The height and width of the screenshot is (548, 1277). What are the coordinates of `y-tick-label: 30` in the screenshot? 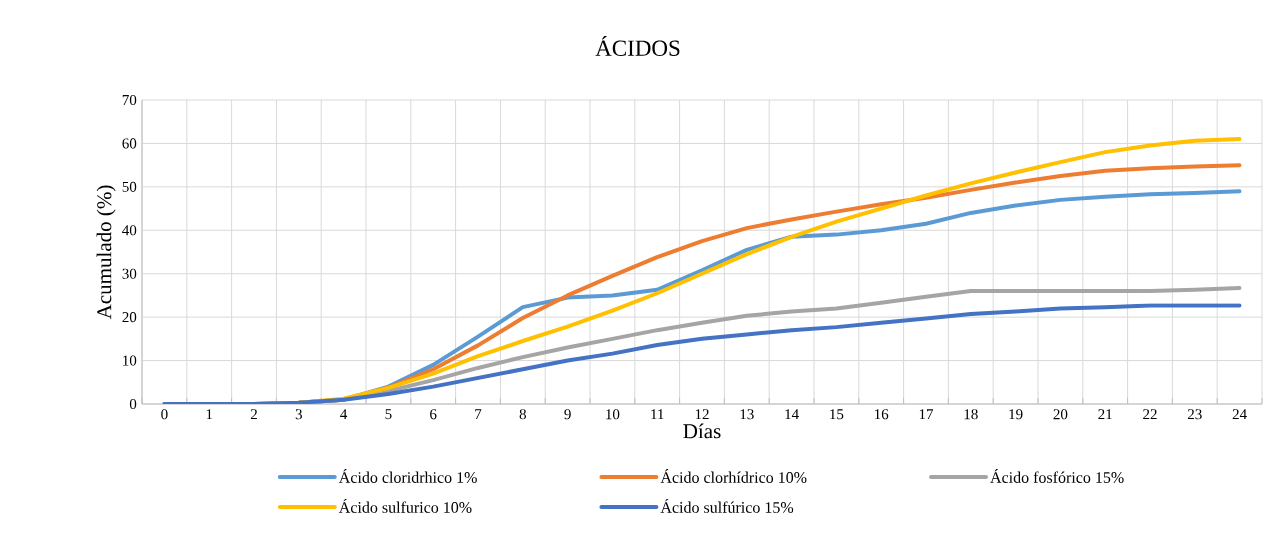 It's located at (129, 273).